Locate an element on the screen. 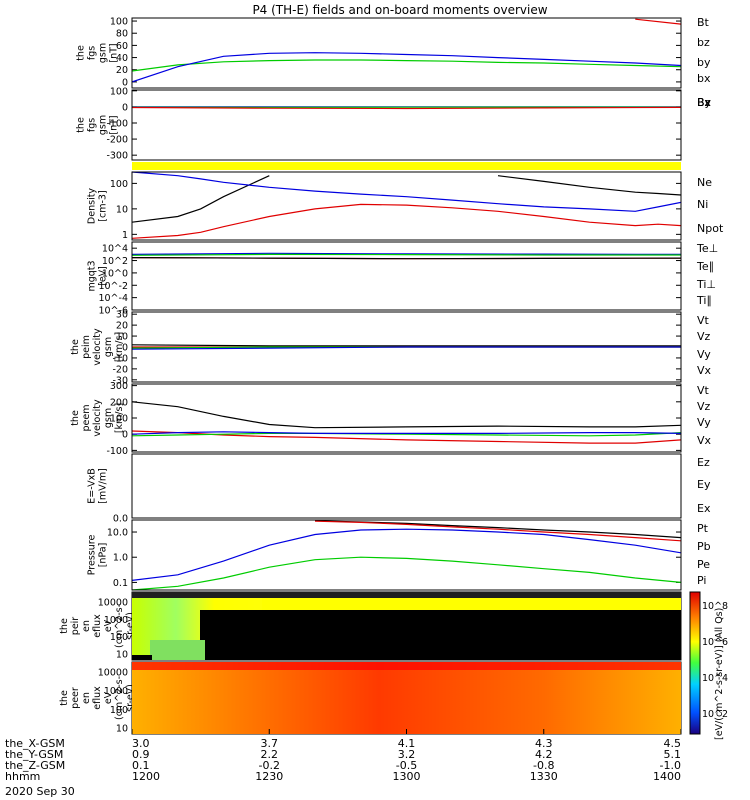 Image resolution: width=750 pixels, height=800 pixels. xtick-label: 1400 is located at coordinates (667, 776).